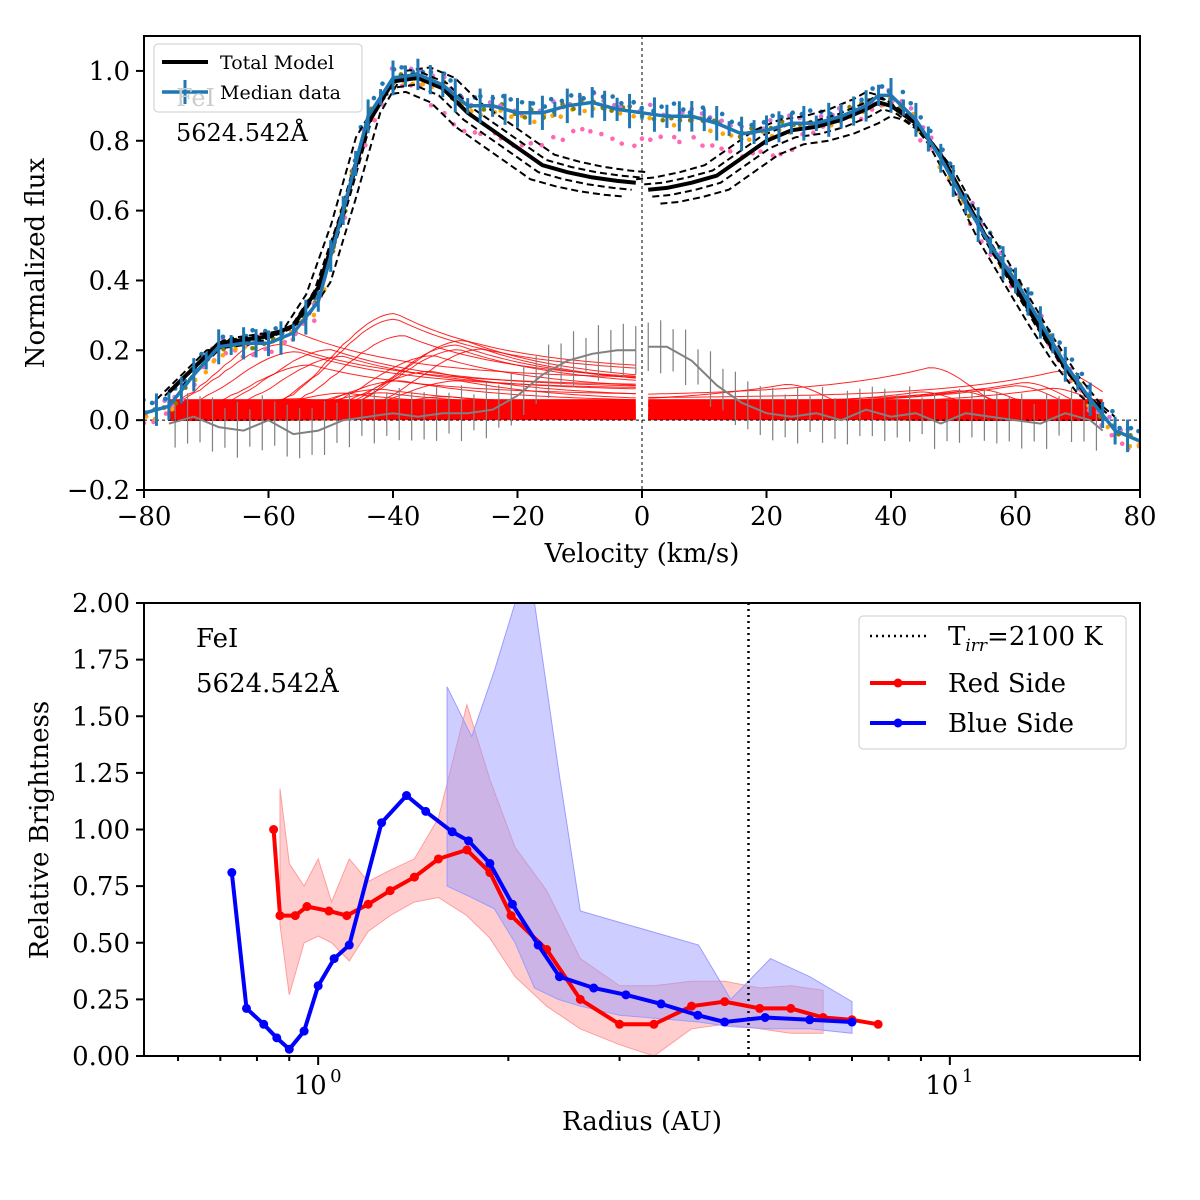 Image resolution: width=1200 pixels, height=1200 pixels. What do you see at coordinates (898, 723) in the screenshot?
I see `legend-swatch-blue-marker` at bounding box center [898, 723].